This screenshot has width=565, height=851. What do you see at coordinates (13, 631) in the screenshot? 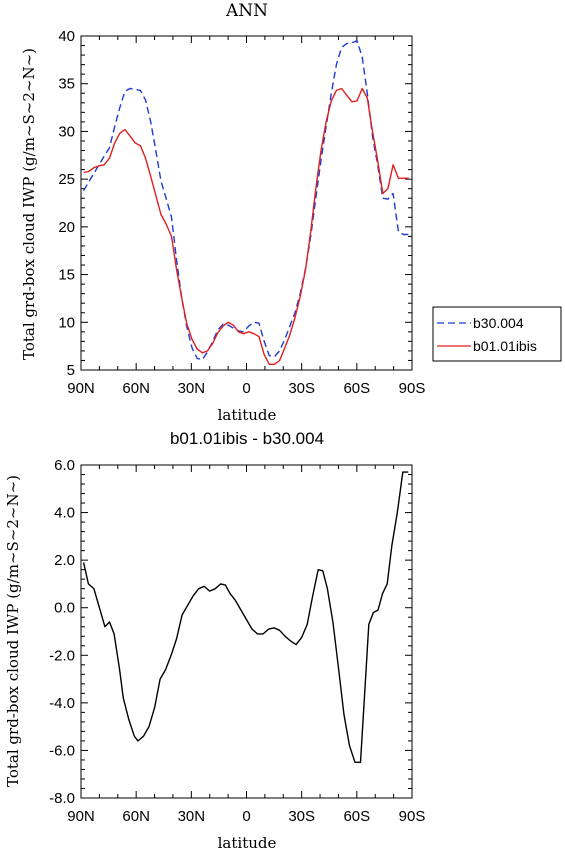
I see `bottom-chart-y-axis-label: Total grd-box cloud IWP (g/m~S~2~N~)` at bounding box center [13, 631].